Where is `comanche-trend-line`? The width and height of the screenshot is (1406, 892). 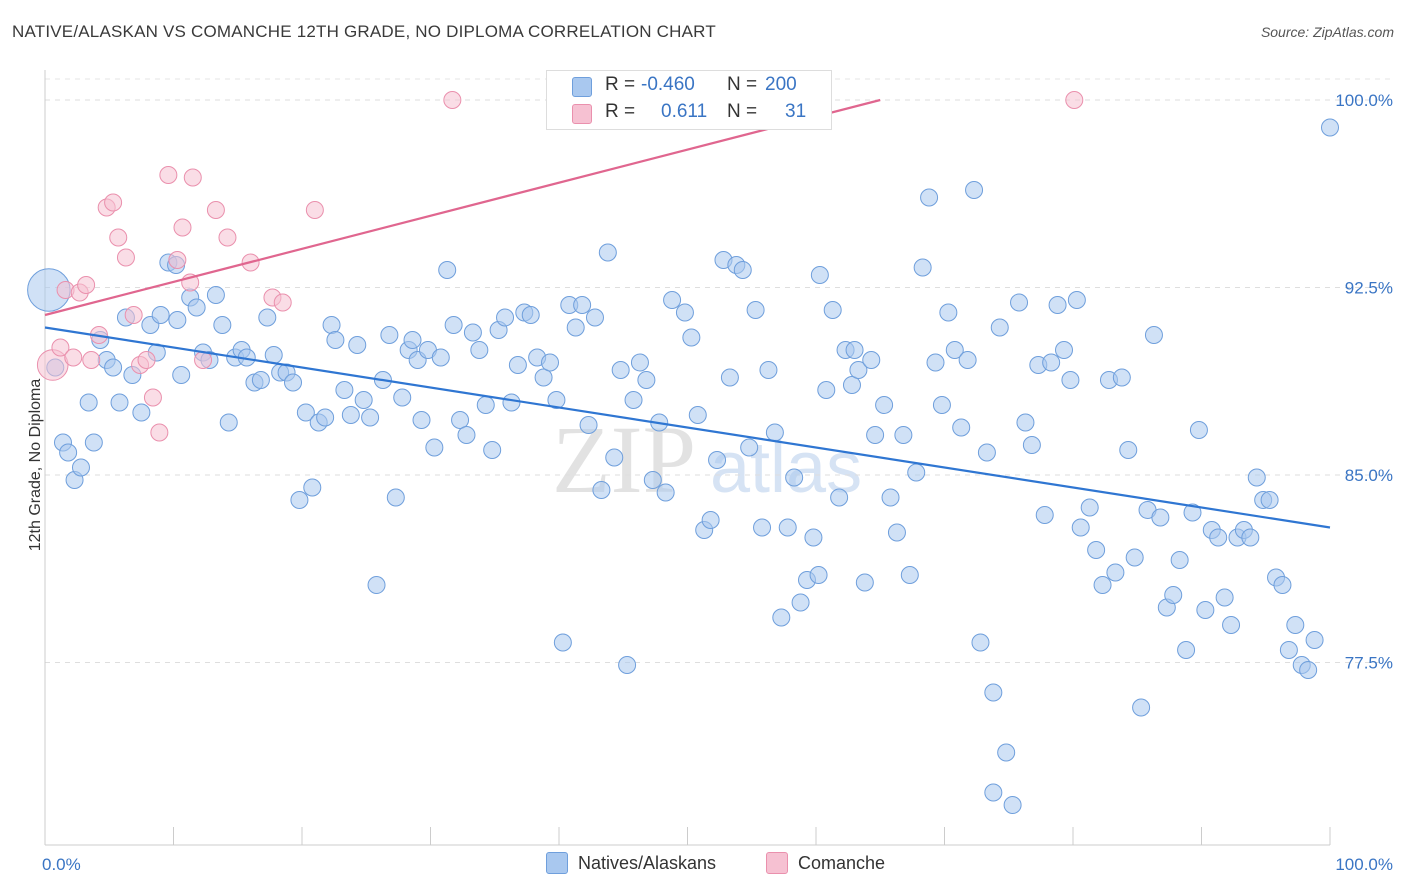
comanche-trend-line is located at coordinates (462, 207).